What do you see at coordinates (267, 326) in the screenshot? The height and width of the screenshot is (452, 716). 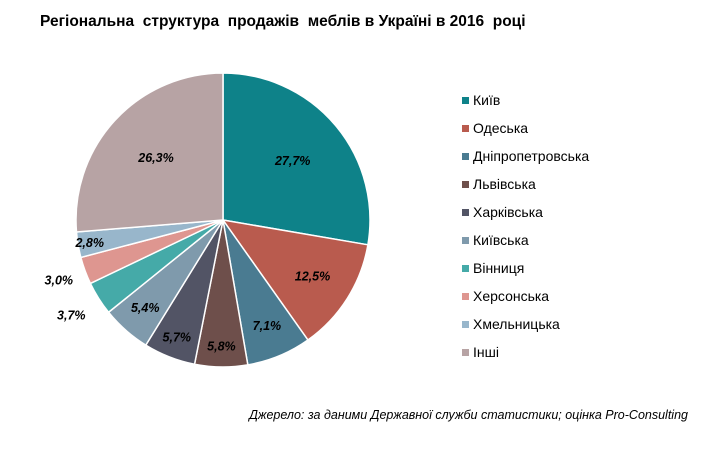 I see `data-label-3: 7,1%` at bounding box center [267, 326].